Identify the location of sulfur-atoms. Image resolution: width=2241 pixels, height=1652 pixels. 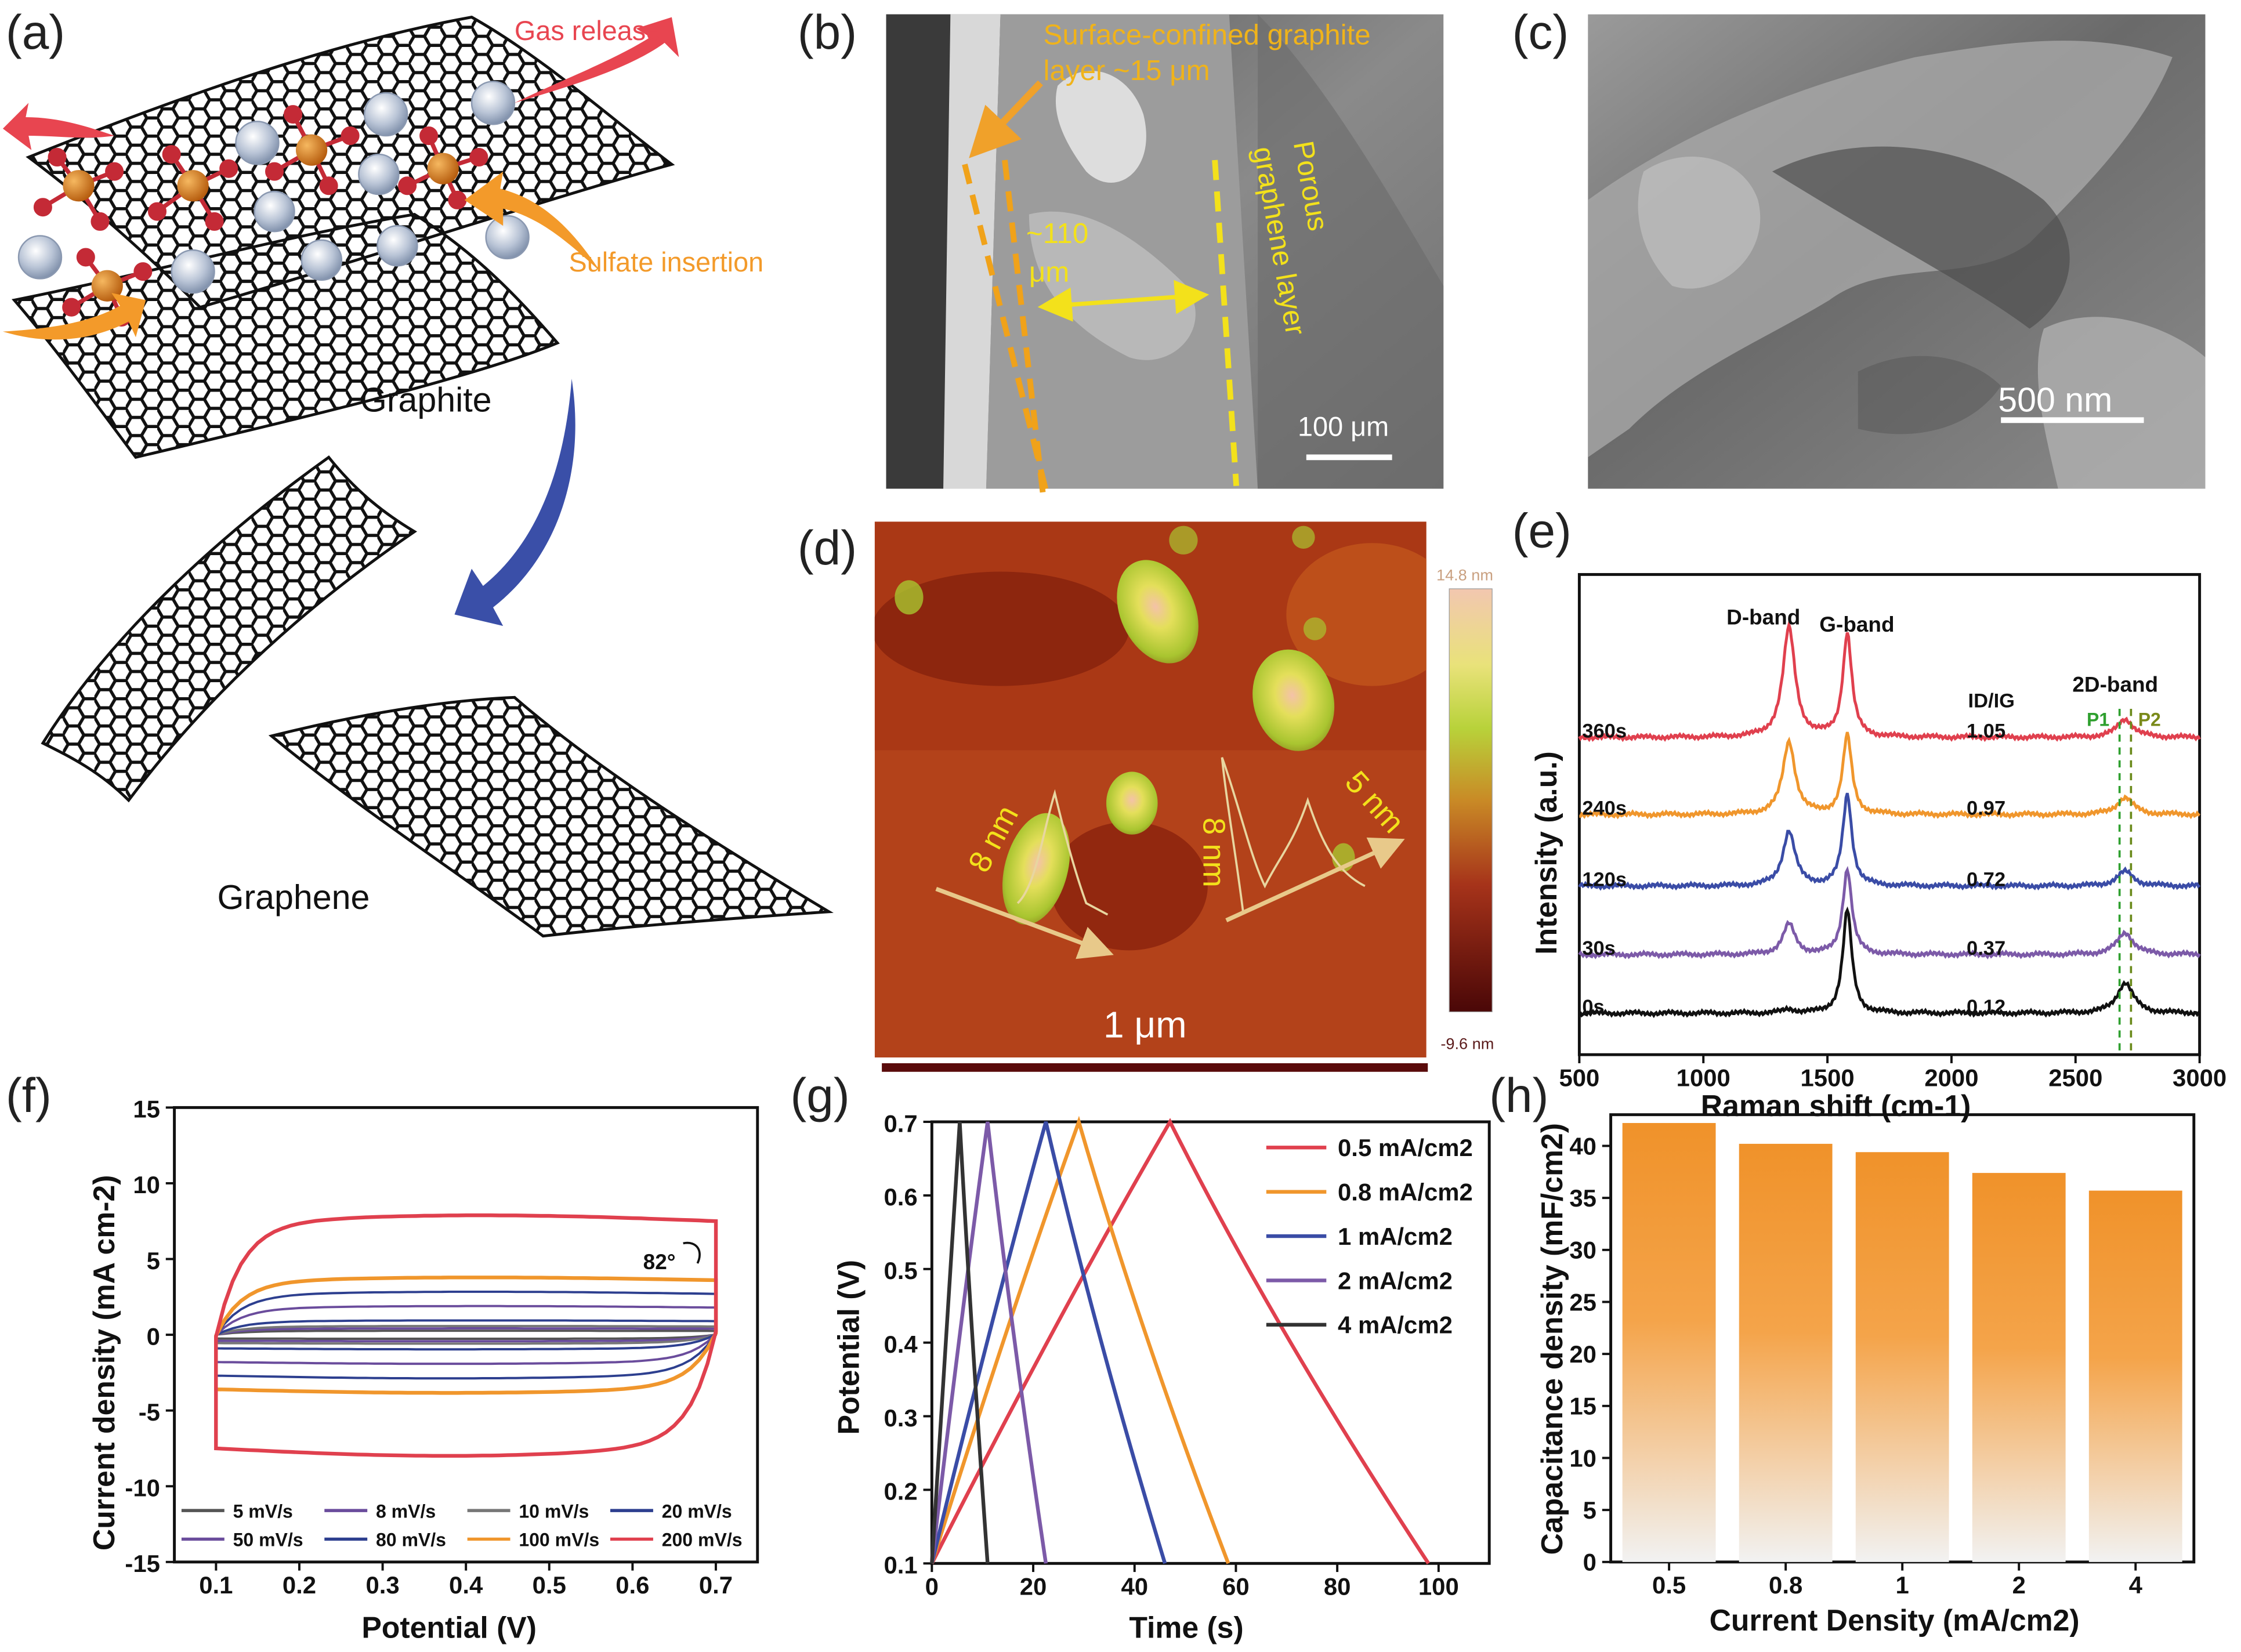
(261, 218).